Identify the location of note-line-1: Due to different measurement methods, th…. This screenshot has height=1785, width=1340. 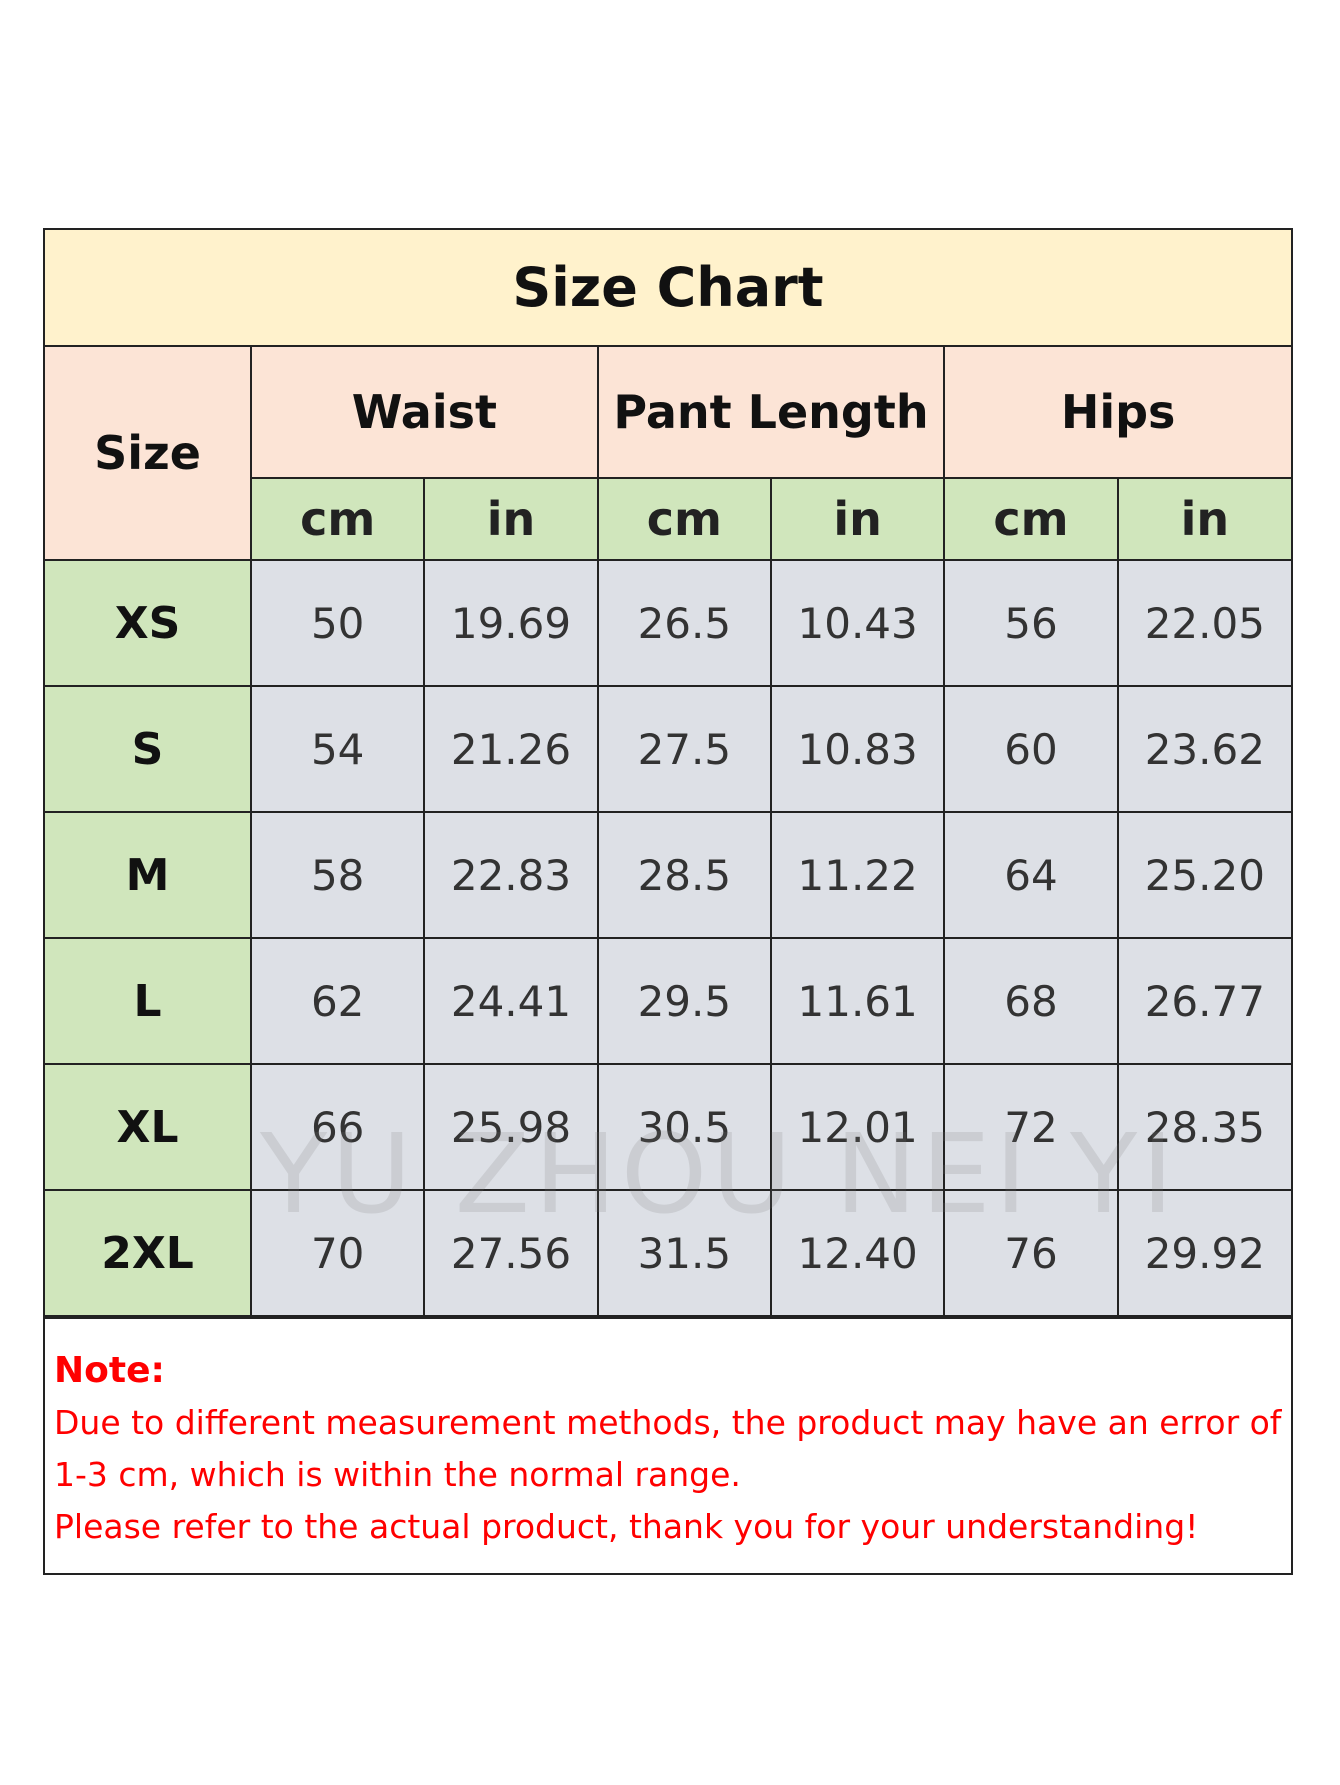
(668, 1448).